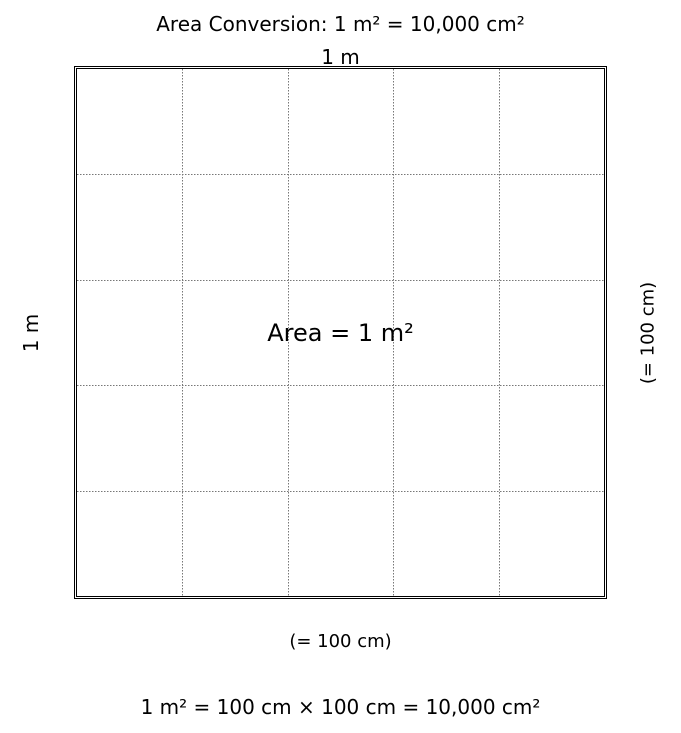 Image resolution: width=681 pixels, height=733 pixels. What do you see at coordinates (31, 333) in the screenshot?
I see `left-side-label: 1 m` at bounding box center [31, 333].